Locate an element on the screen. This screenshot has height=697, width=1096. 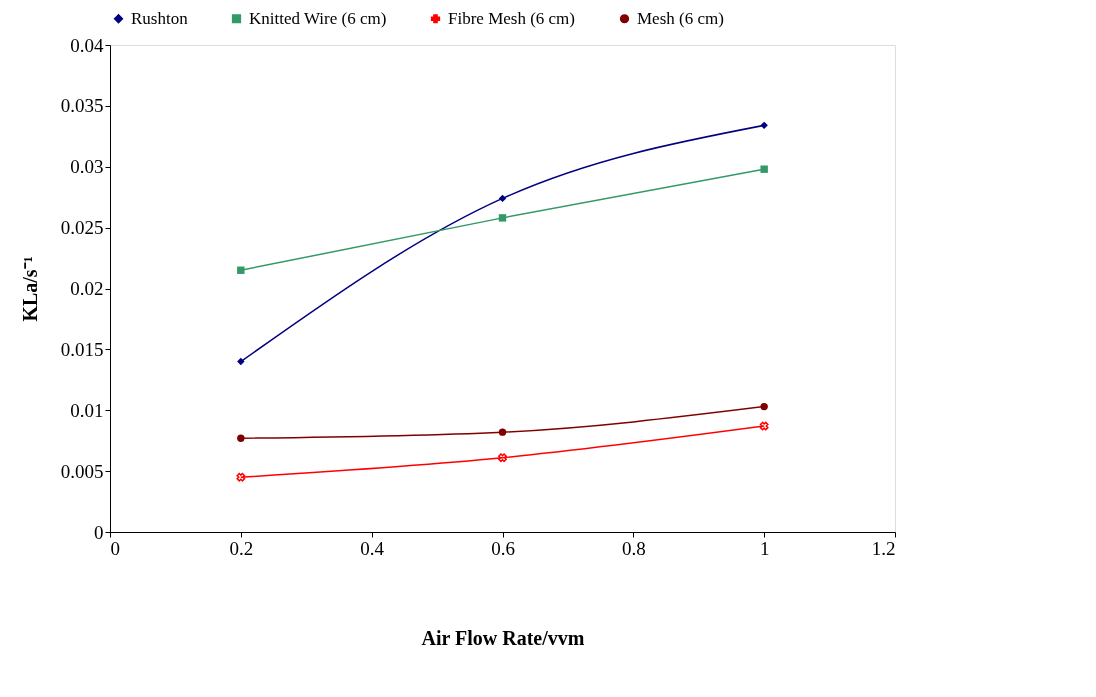
x-tick-label: 0.4 is located at coordinates (372, 548).